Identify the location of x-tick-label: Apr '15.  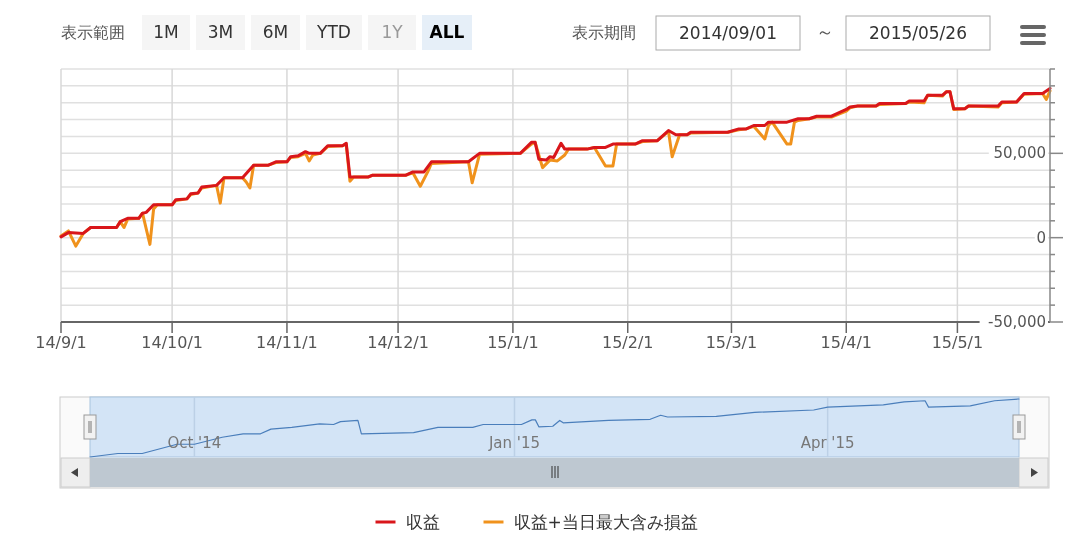
(827, 443).